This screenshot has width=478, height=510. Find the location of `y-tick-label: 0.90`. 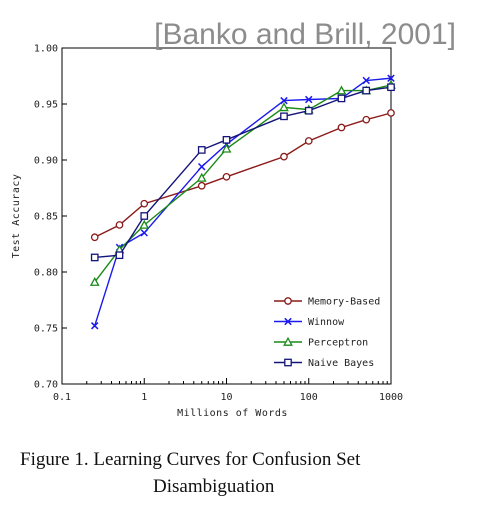

y-tick-label: 0.90 is located at coordinates (46, 161).